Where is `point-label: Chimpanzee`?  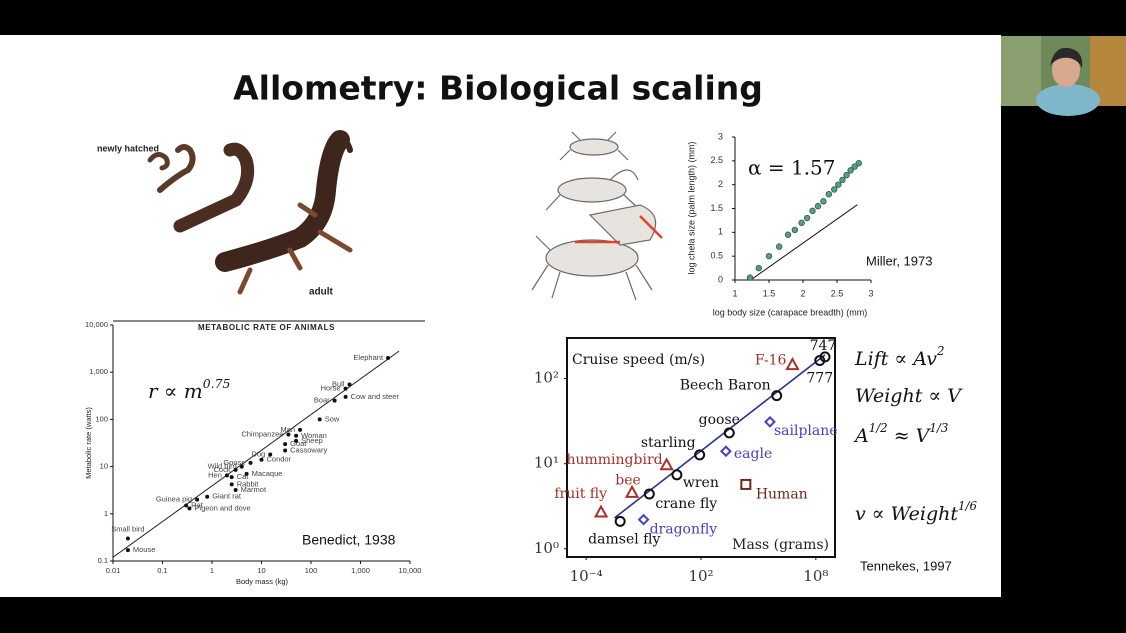
point-label: Chimpanzee is located at coordinates (262, 433).